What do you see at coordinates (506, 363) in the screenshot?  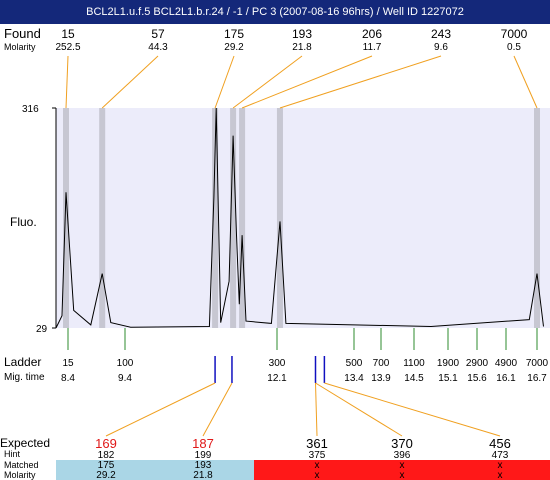 I see `ladder-size: 4900` at bounding box center [506, 363].